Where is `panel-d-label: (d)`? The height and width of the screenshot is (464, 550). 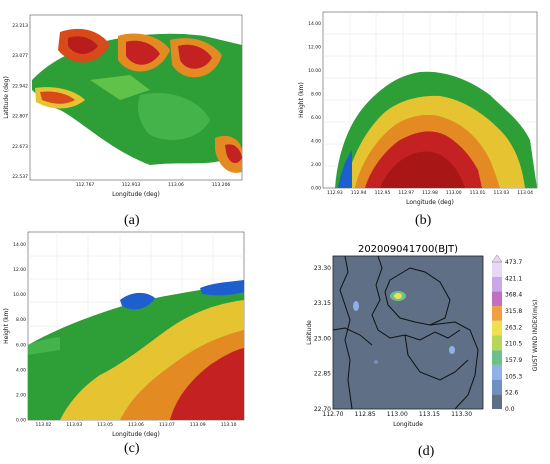
panel-d-label: (d) is located at coordinates (426, 451).